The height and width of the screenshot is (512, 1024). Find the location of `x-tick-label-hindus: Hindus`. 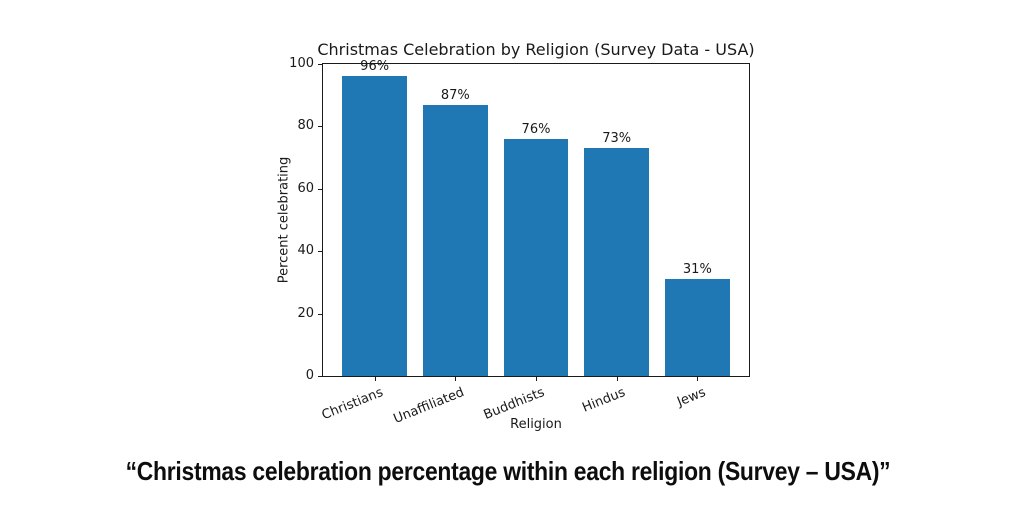

x-tick-label-hindus: Hindus is located at coordinates (604, 400).